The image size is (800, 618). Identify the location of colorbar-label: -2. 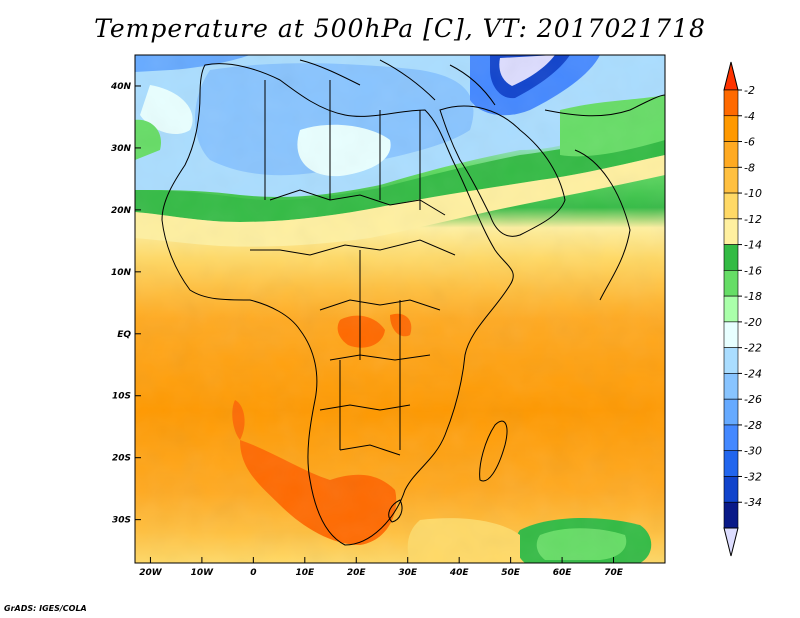
(749, 90).